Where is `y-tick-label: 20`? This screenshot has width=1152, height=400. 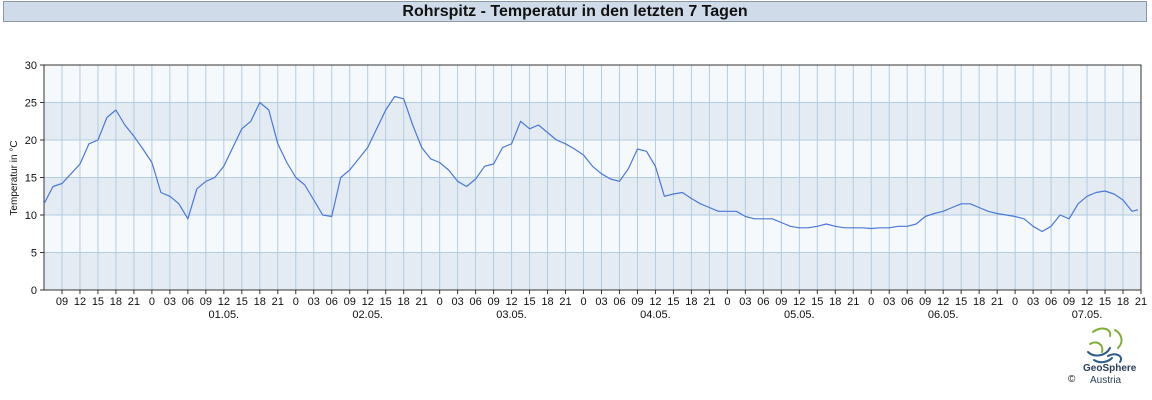
y-tick-label: 20 is located at coordinates (31, 141).